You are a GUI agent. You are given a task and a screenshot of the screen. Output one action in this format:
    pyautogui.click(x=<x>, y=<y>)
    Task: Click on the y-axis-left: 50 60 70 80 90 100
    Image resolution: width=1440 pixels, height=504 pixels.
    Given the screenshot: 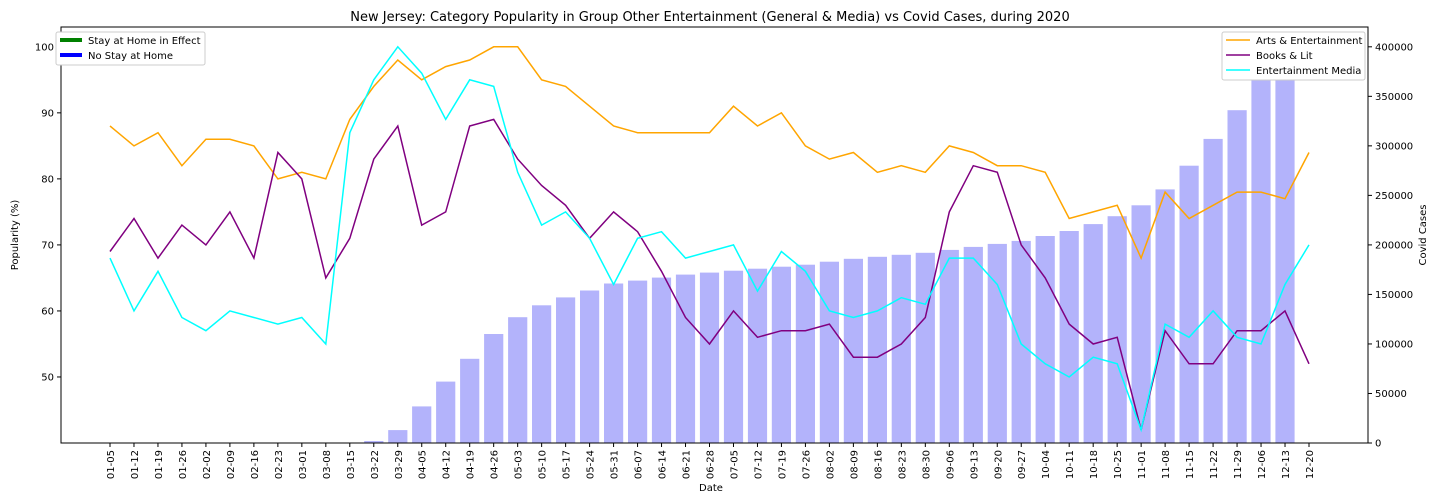 What is the action you would take?
    pyautogui.click(x=48, y=213)
    